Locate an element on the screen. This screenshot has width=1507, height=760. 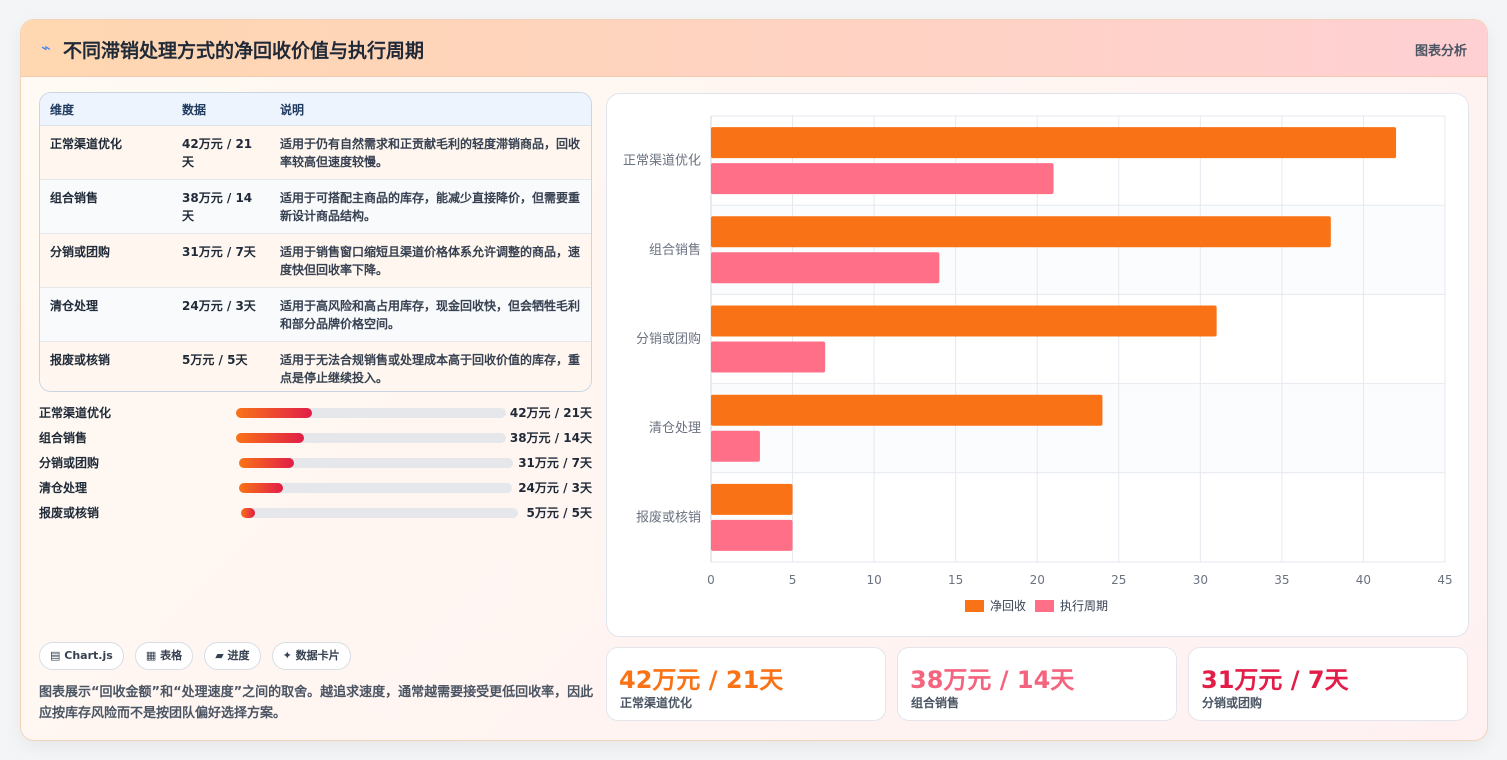
cell-dimension: 报废或核销 is located at coordinates (106, 366).